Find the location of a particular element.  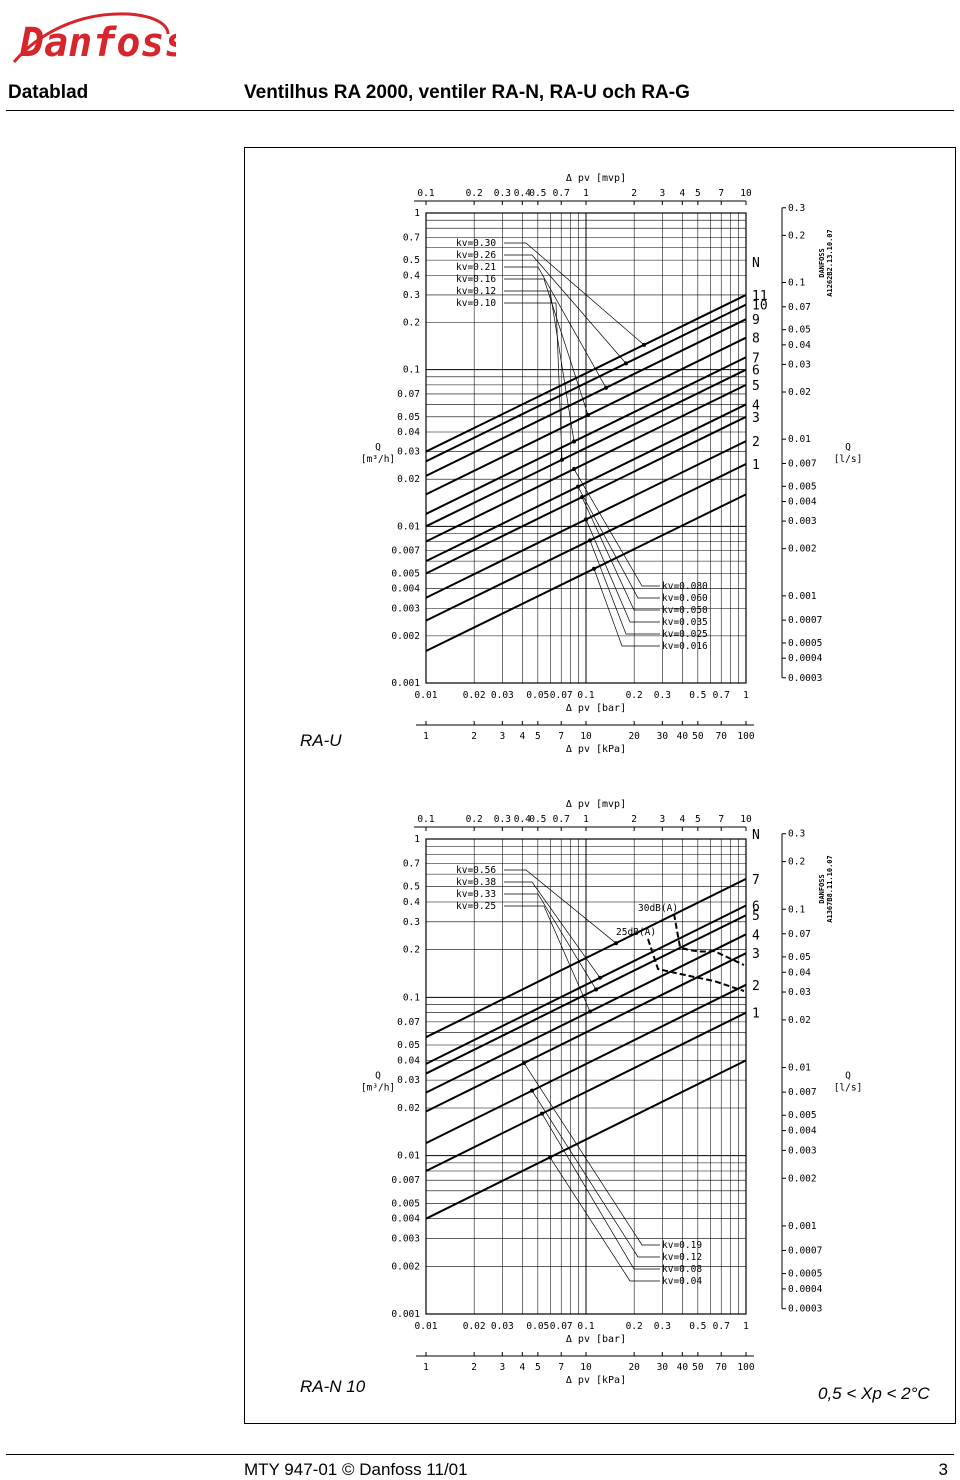

danfoss-logo: Danfoss is located at coordinates (94, 39).